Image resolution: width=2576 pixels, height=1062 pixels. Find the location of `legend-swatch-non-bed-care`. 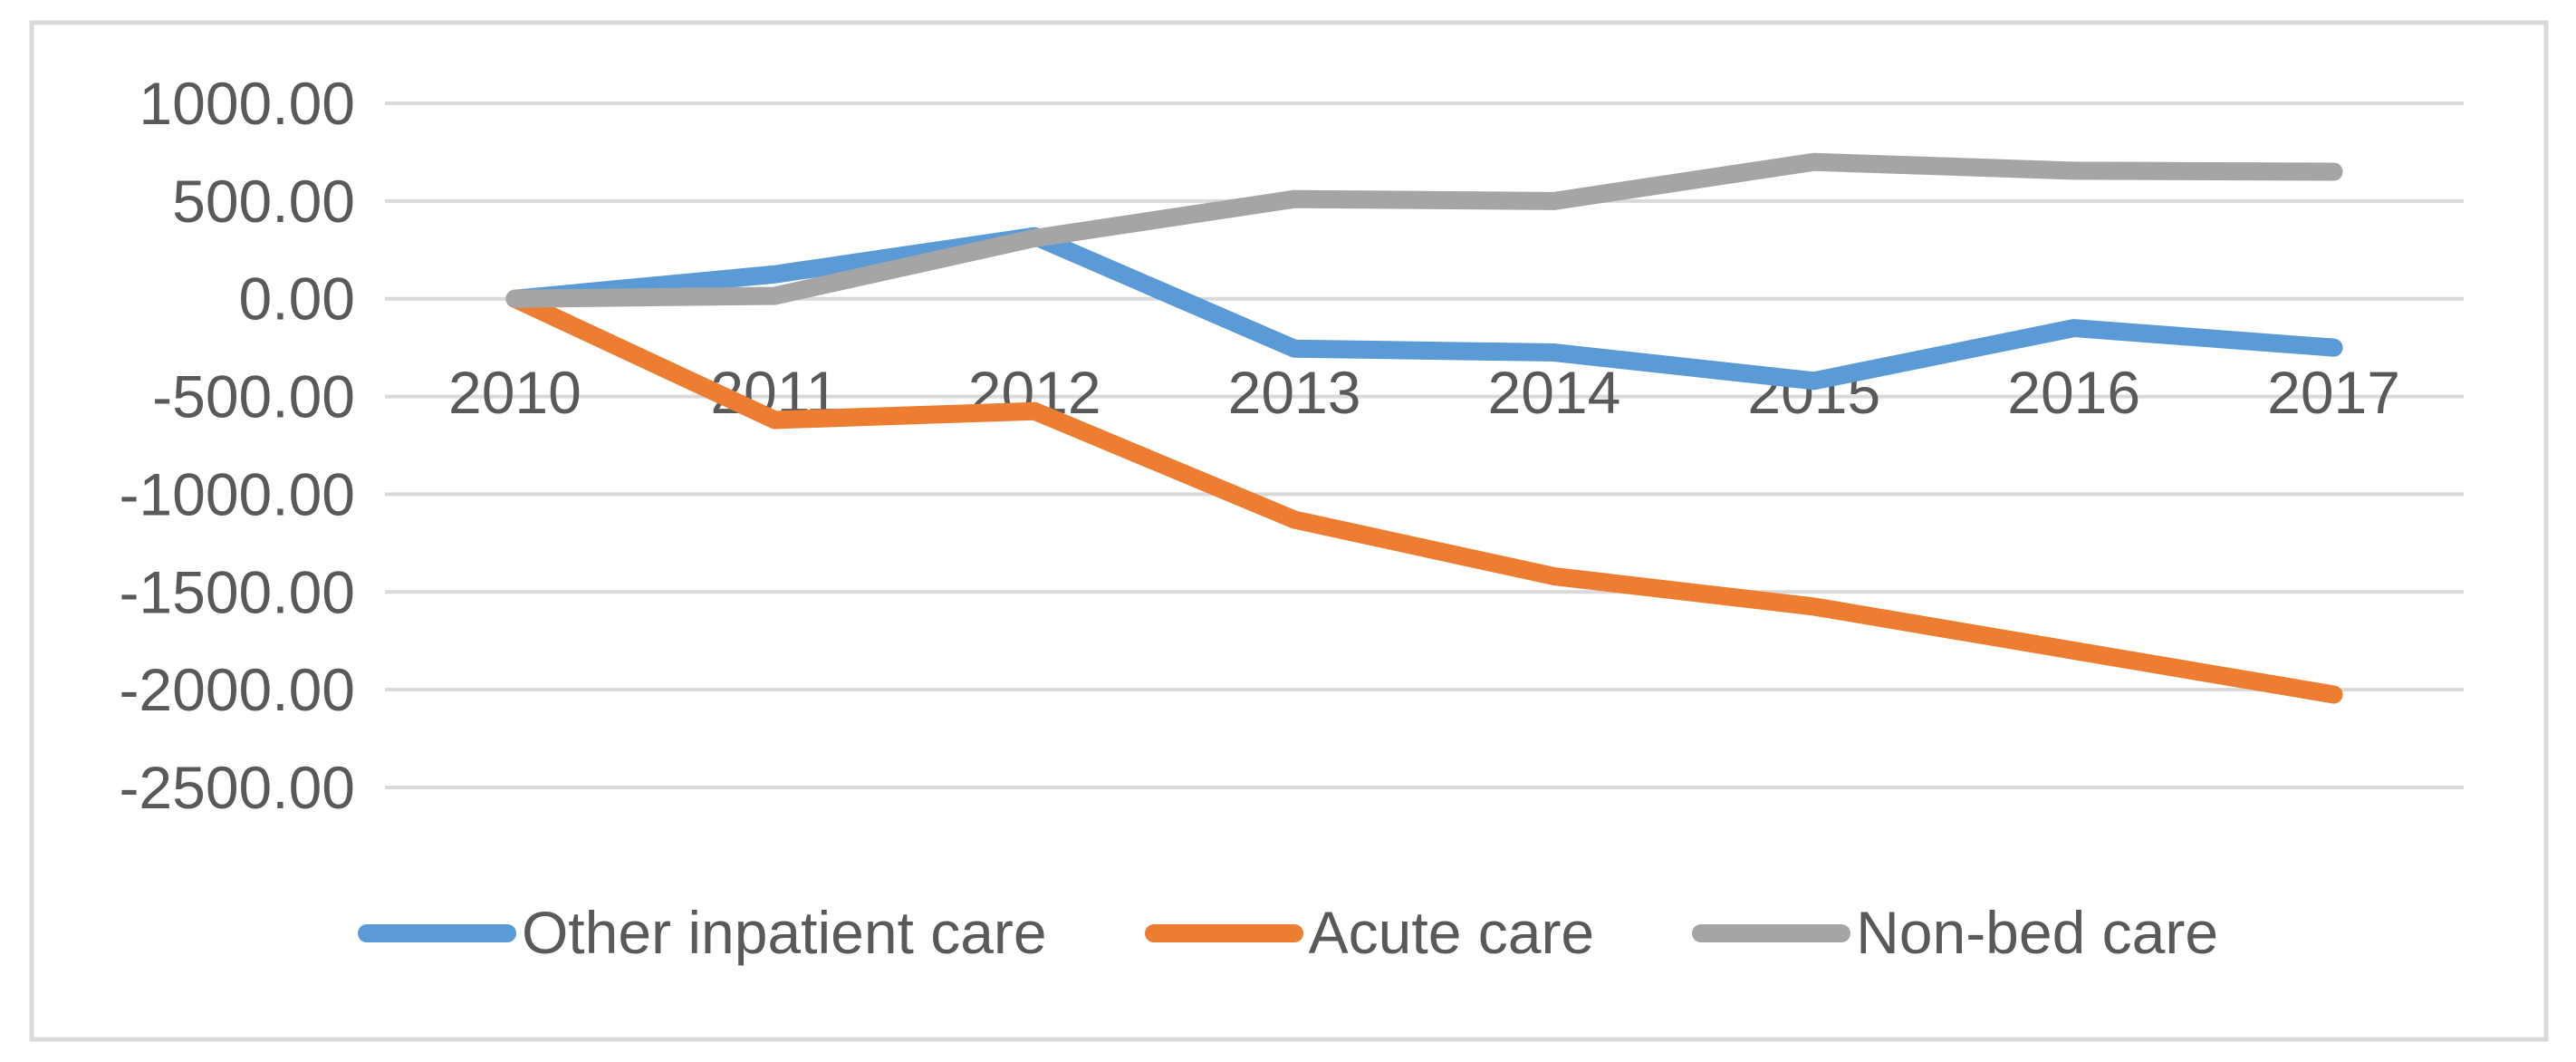

legend-swatch-non-bed-care is located at coordinates (1771, 932).